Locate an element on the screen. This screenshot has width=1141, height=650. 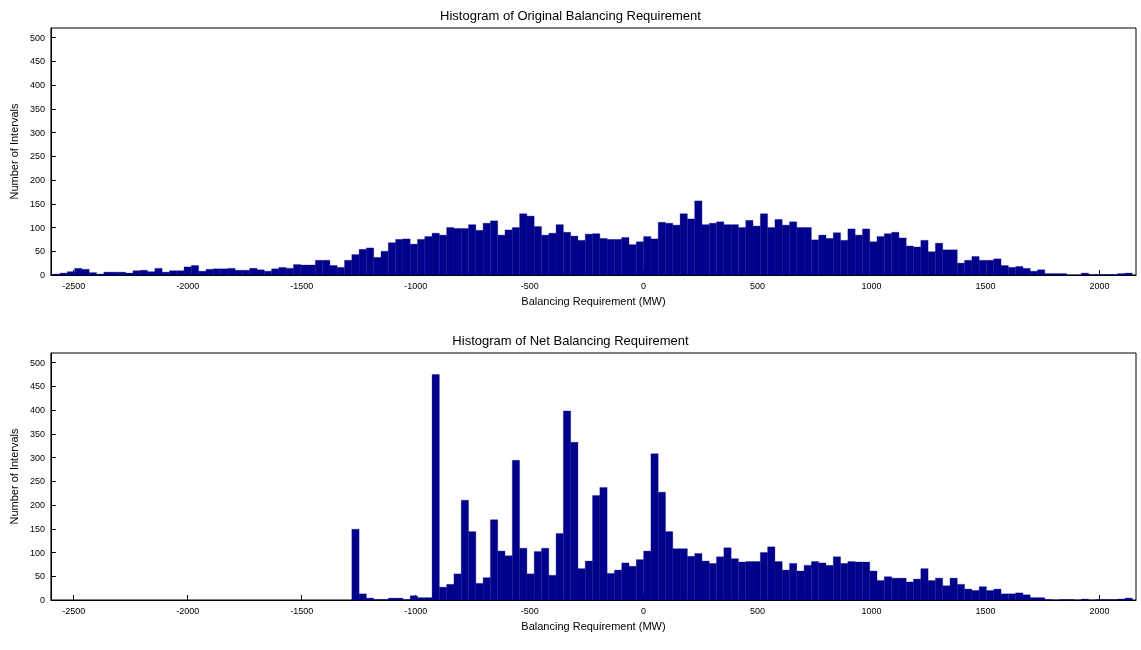
chart-title: Histogram of Net Balancing Requirement is located at coordinates (571, 340).